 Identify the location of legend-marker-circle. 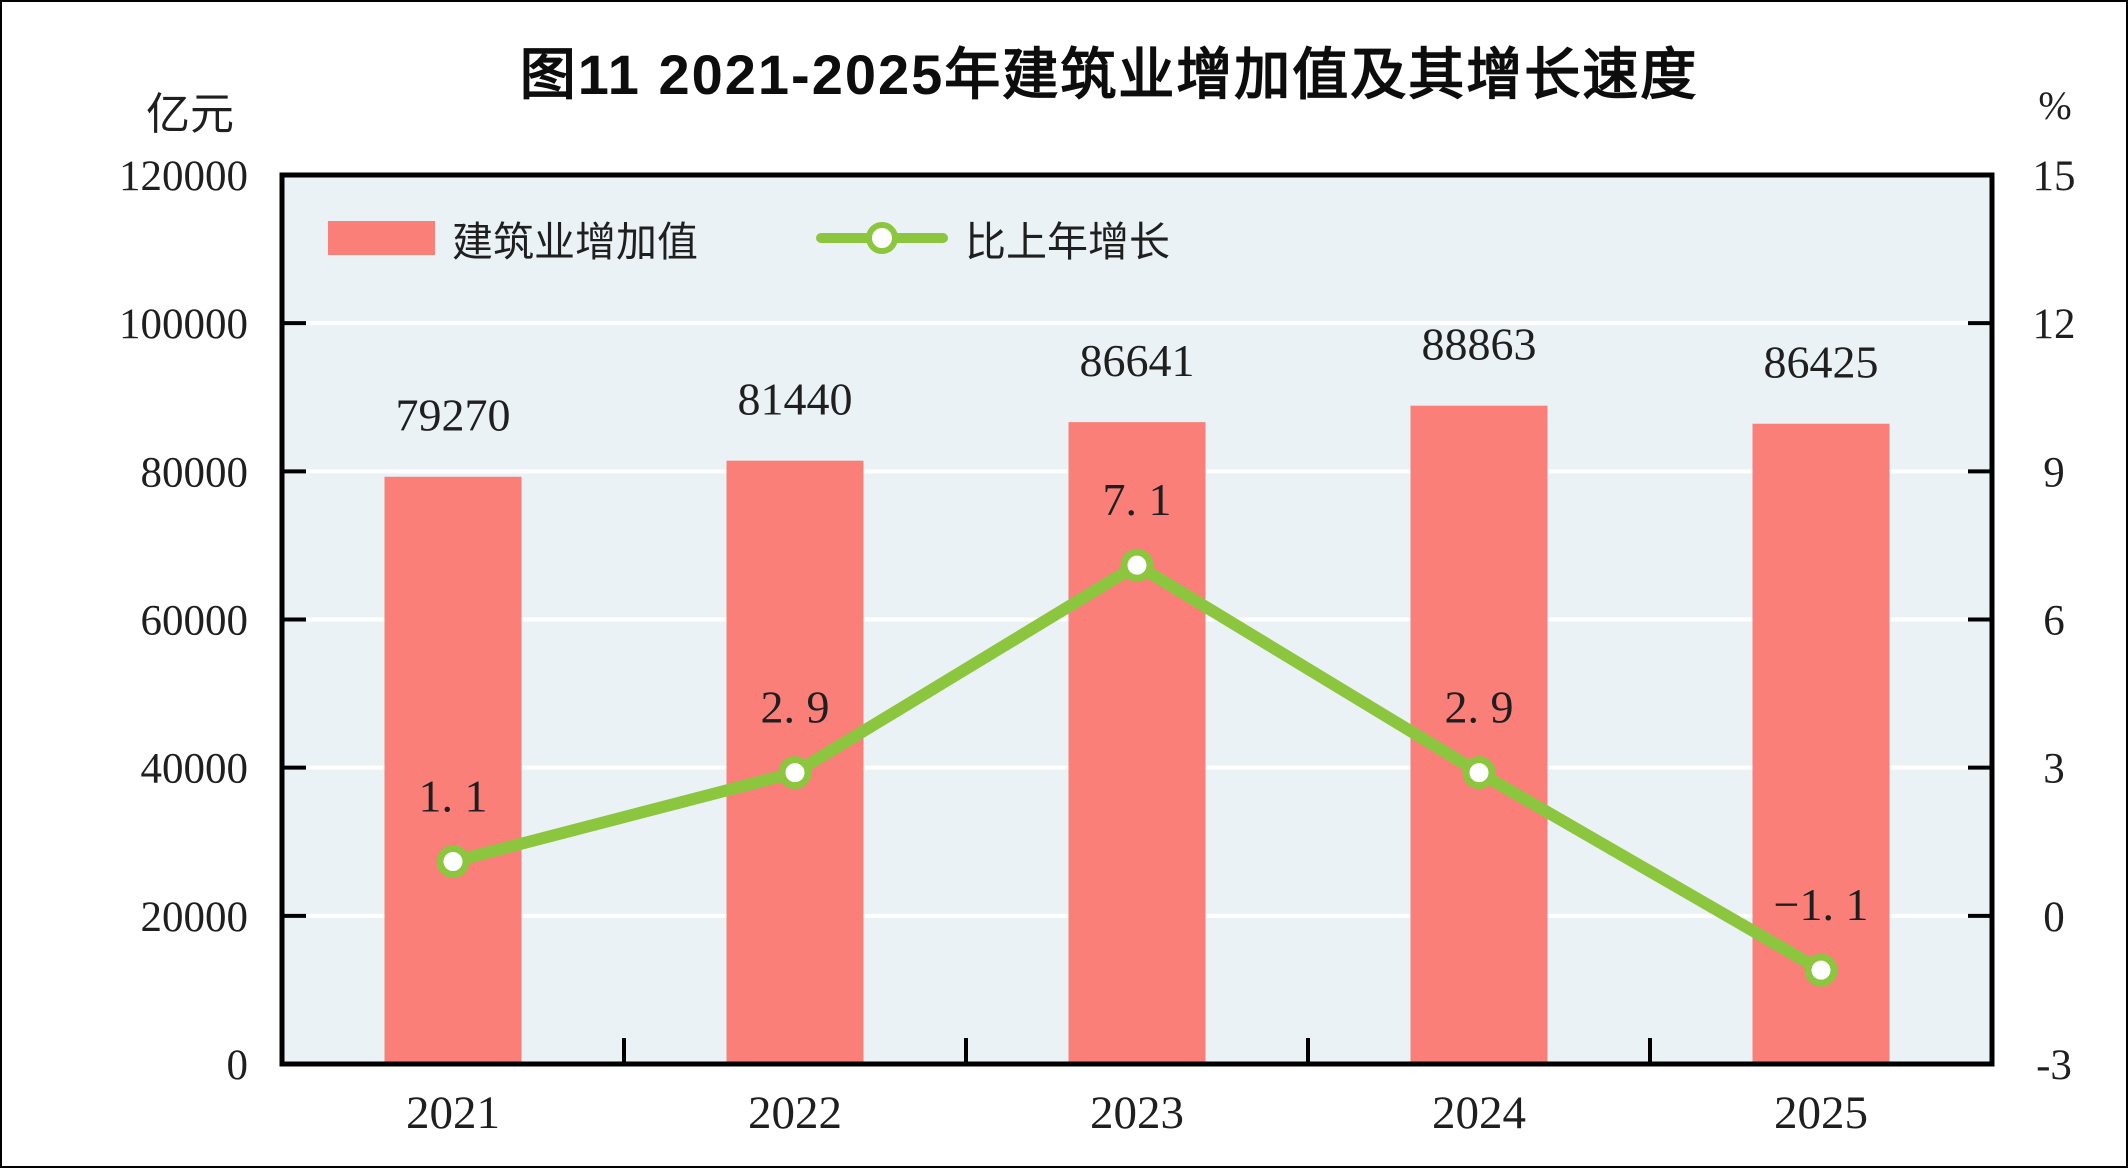
(882, 238).